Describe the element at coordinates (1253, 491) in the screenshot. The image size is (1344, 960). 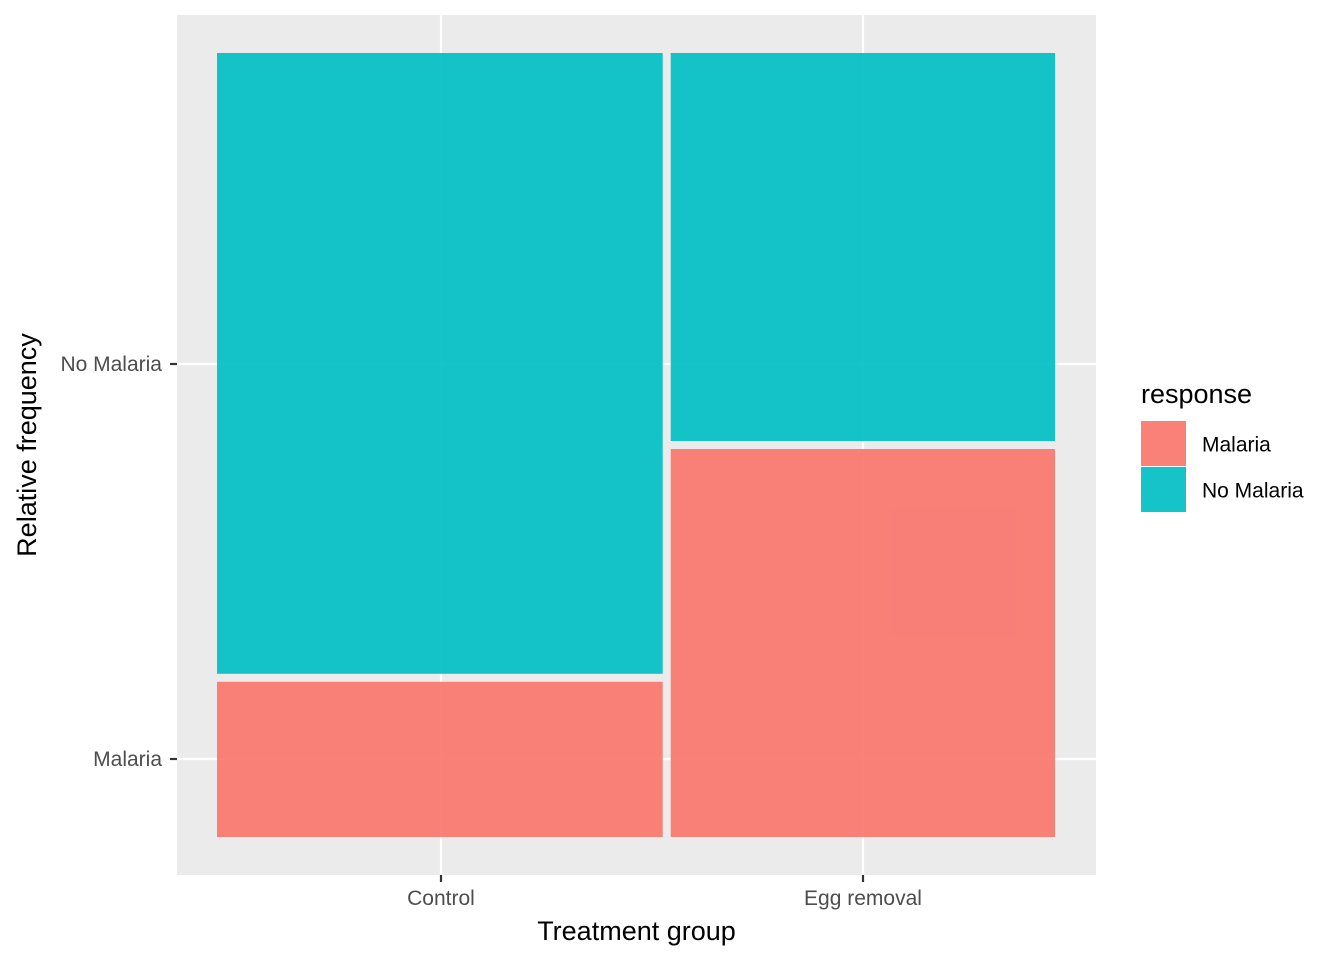
I see `legend-label: No Malaria` at that location.